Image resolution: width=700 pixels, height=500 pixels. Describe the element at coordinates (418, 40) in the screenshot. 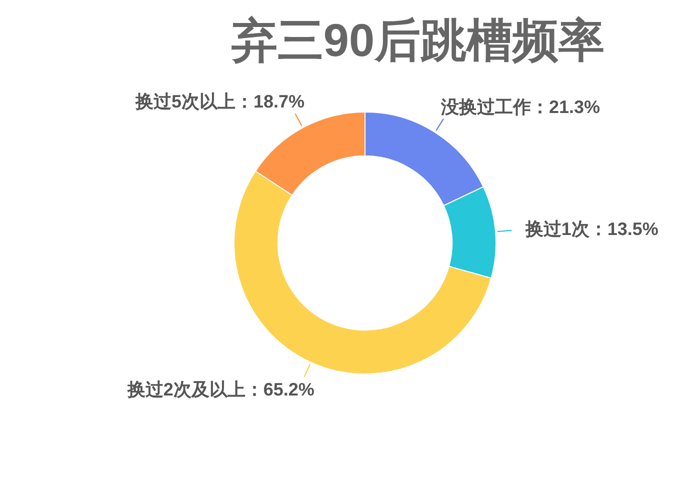

I see `title: 弃三90后跳槽频率` at that location.